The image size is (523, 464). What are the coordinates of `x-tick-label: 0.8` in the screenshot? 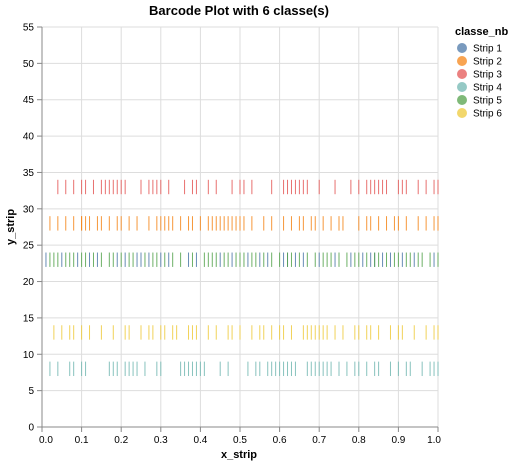 It's located at (359, 440).